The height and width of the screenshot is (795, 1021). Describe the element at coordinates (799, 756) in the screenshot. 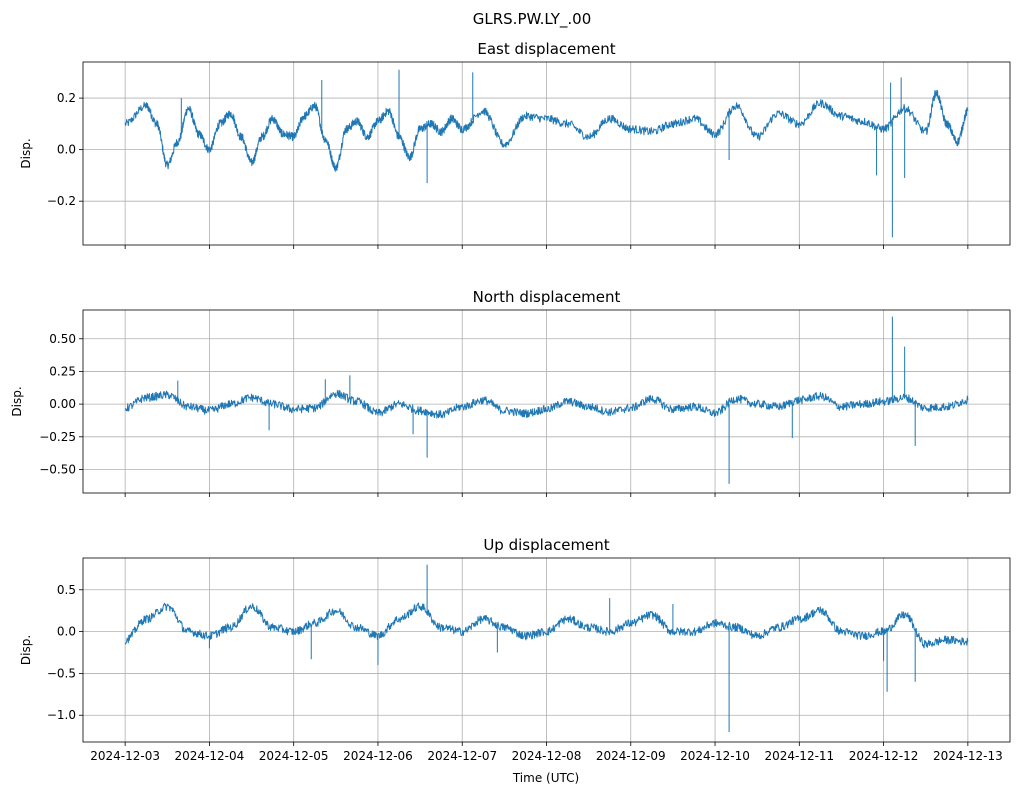

I see `up-x-tick-label: 2024-12-11` at that location.